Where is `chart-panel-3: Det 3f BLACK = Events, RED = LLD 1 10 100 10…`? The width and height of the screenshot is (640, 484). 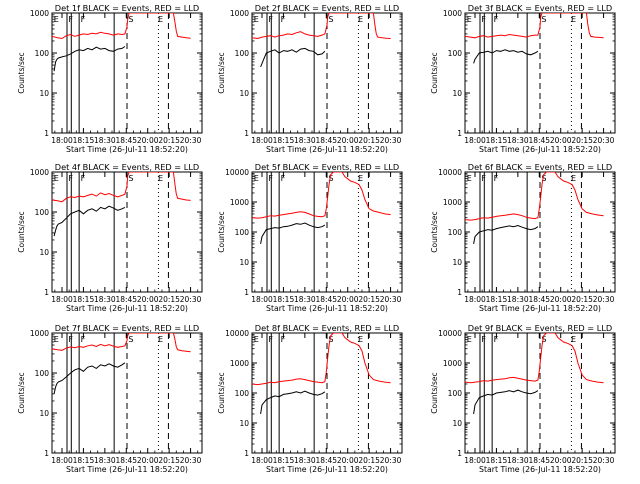 chart-panel-3: Det 3f BLACK = Events, RED = LLD 1 10 100 10… is located at coordinates (523, 78).